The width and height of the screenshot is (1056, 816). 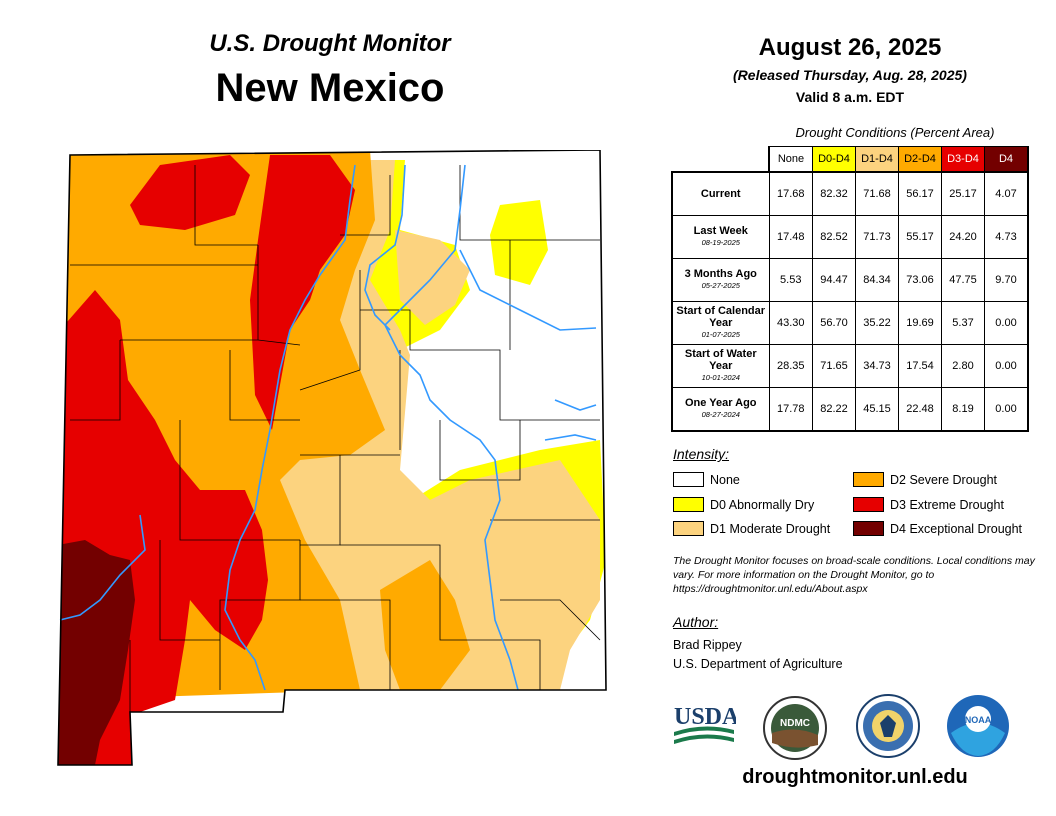 What do you see at coordinates (920, 366) in the screenshot?
I see `value-cell: 17.54` at bounding box center [920, 366].